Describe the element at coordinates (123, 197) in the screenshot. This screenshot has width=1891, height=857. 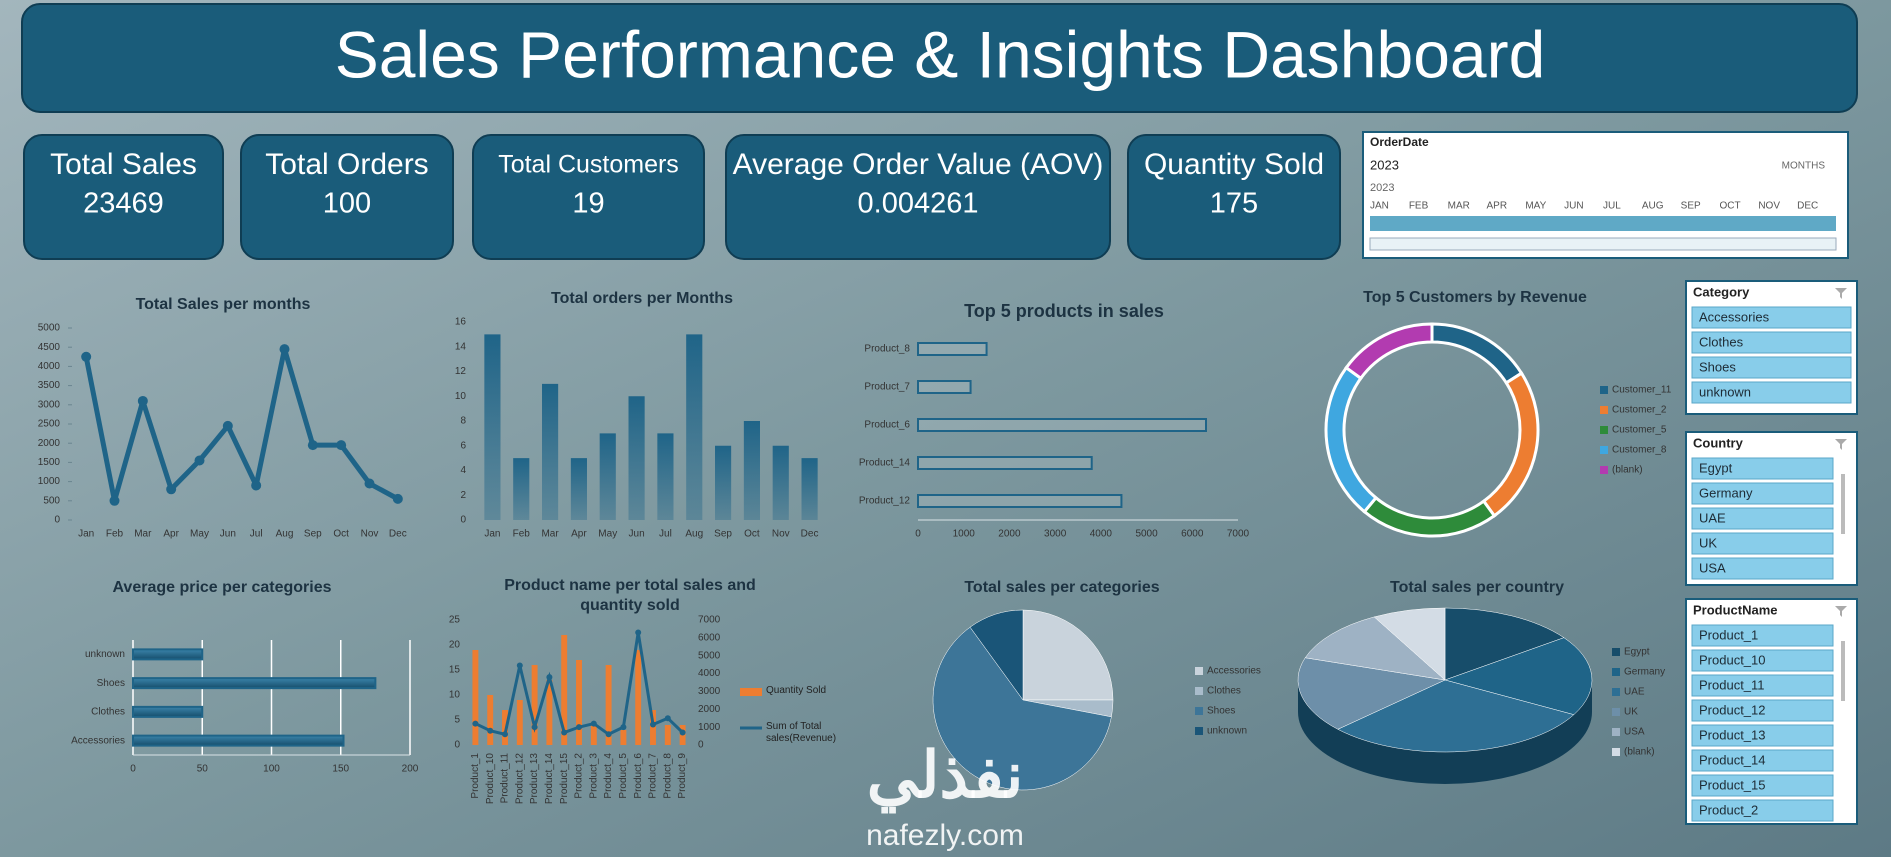
I see `kpi-card` at that location.